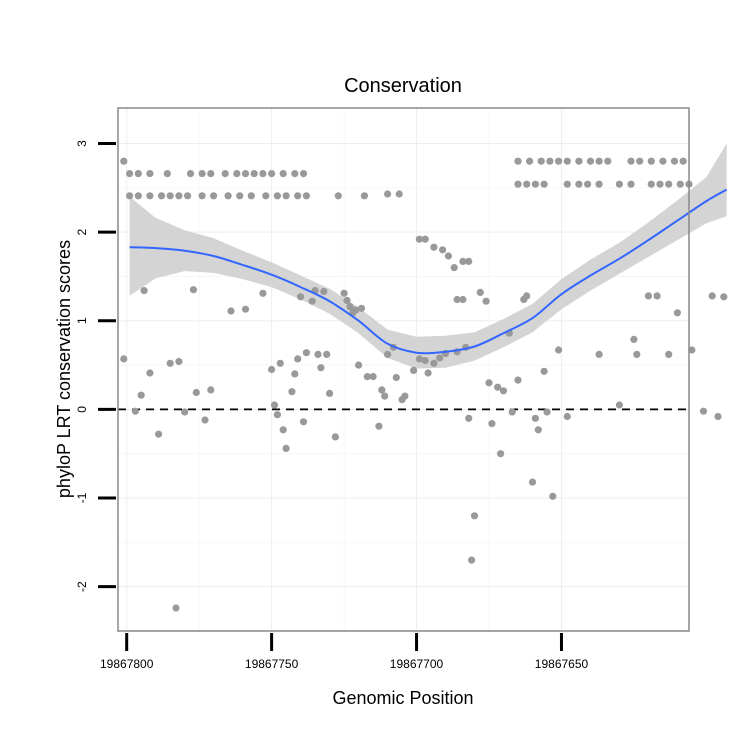 This screenshot has width=750, height=750. Describe the element at coordinates (82, 320) in the screenshot. I see `y-tick-label: 1` at that location.